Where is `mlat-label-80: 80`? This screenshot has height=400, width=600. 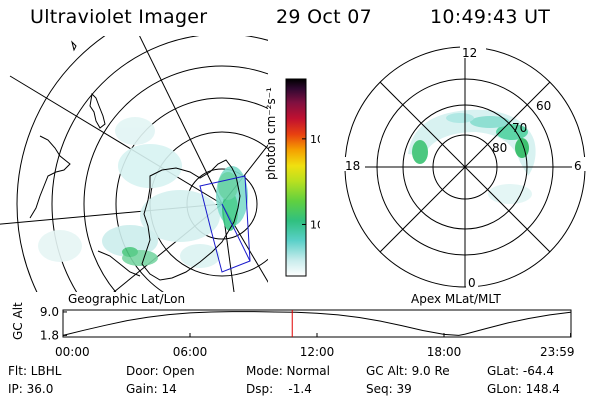
mlat-label-80: 80 is located at coordinates (499, 148).